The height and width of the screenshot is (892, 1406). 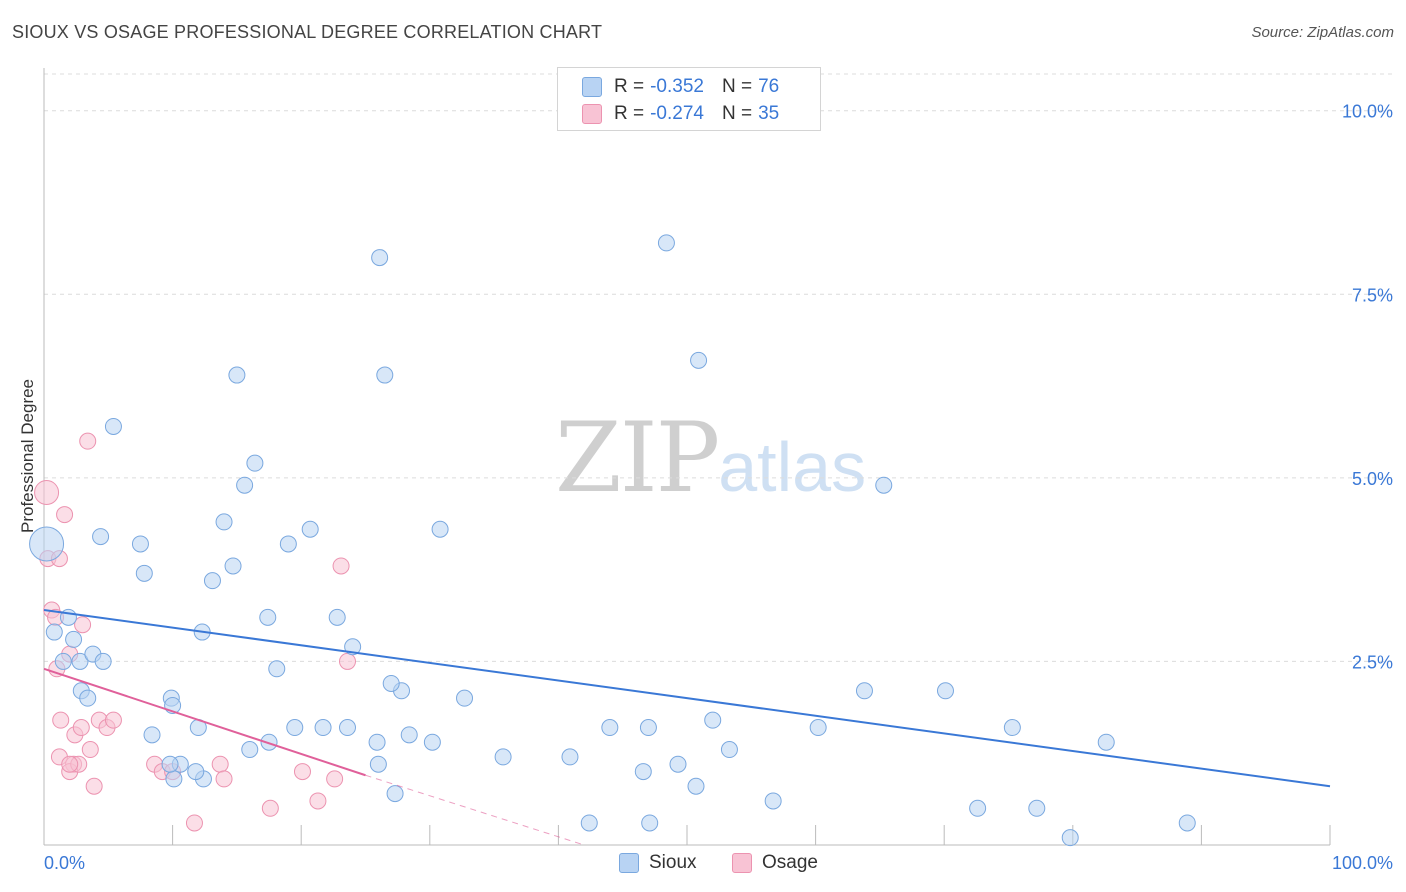 I want to click on y-tick-label: 5.0%, so click(x=1372, y=479).